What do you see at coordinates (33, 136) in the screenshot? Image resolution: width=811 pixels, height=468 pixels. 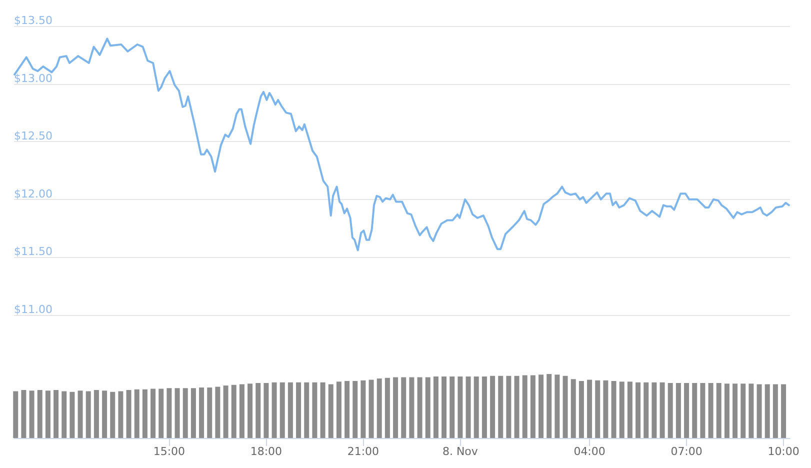 I see `y-tick-label: $12.50` at bounding box center [33, 136].